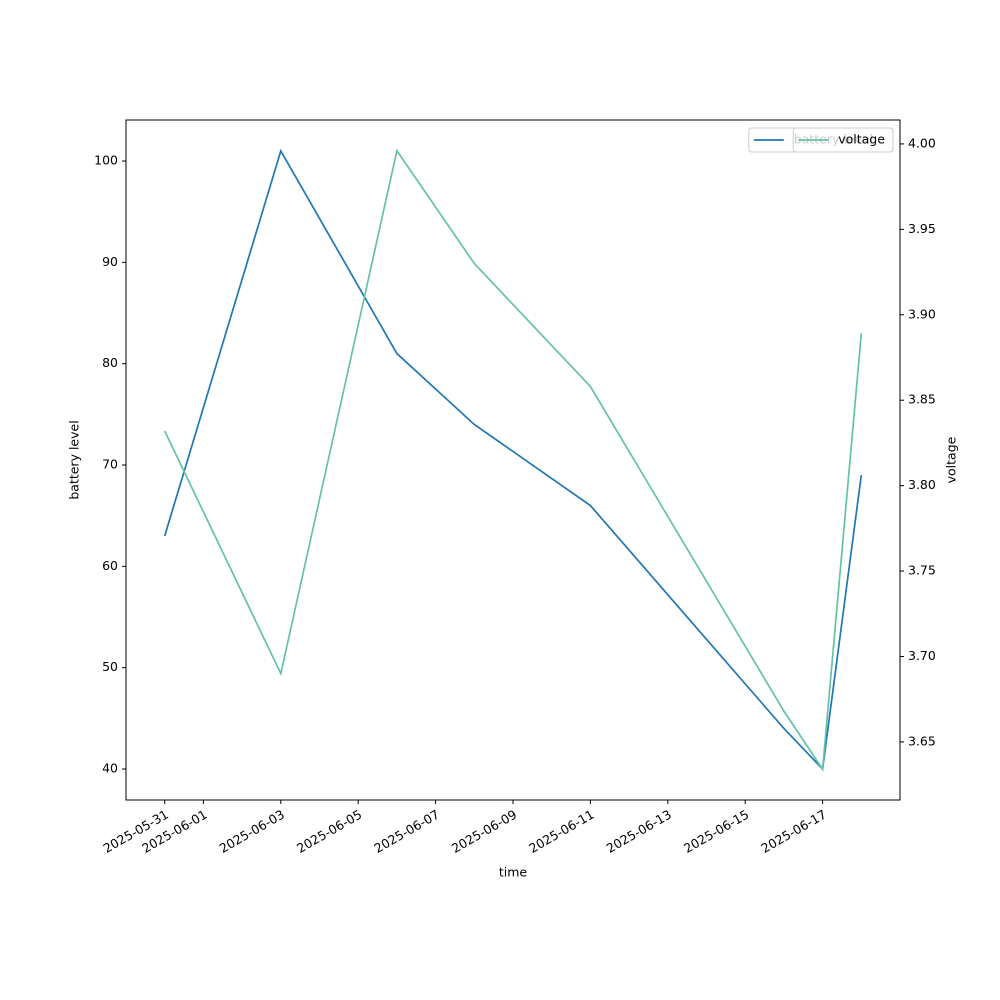 This screenshot has height=1000, width=1000. I want to click on y2-tick-label: 3.75, so click(922, 570).